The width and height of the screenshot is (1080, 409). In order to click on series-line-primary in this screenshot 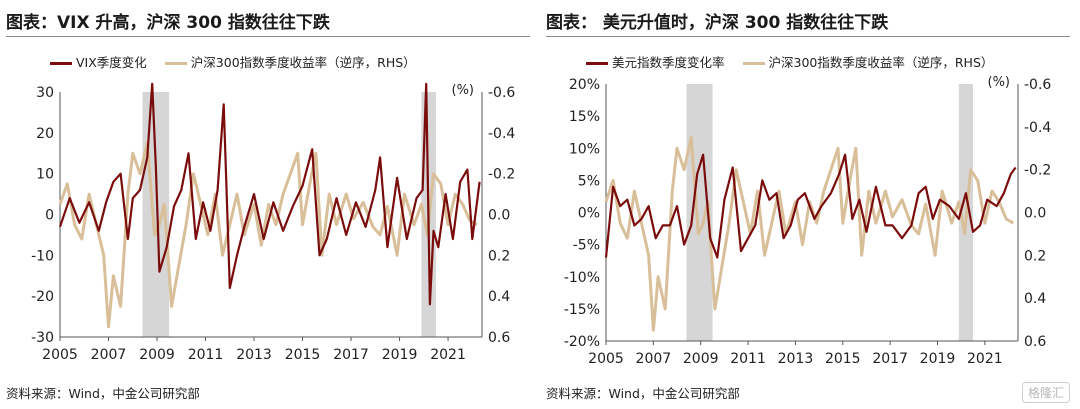, I will do `click(810, 206)`.